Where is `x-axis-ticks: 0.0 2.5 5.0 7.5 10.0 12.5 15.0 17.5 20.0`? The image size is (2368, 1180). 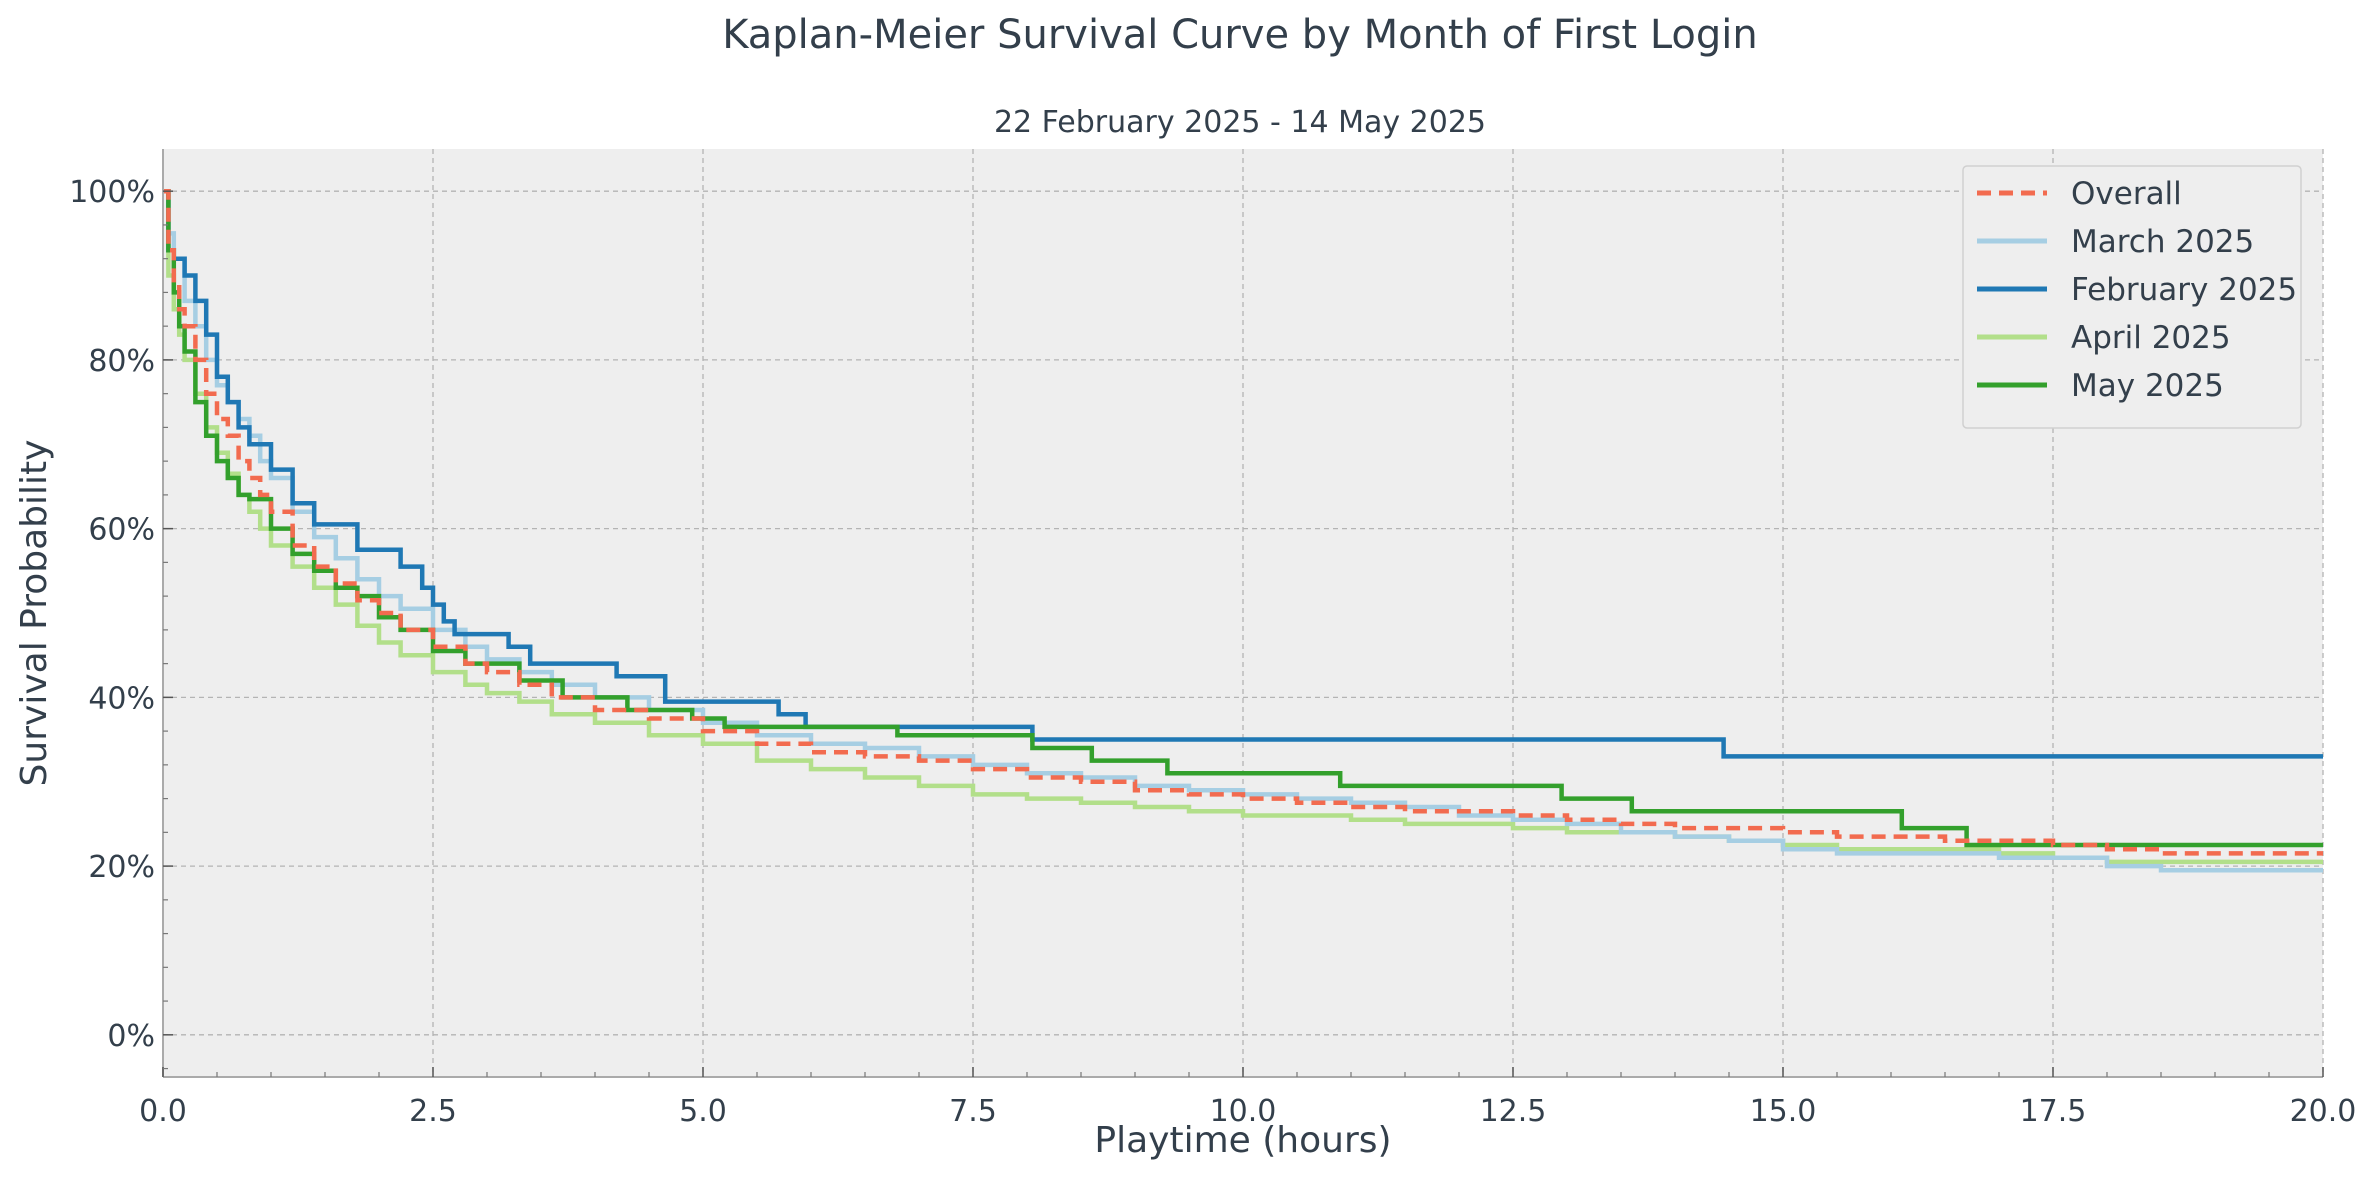
x-axis-ticks: 0.0 2.5 5.0 7.5 10.0 12.5 15.0 17.5 20.0 is located at coordinates (1247, 1098).